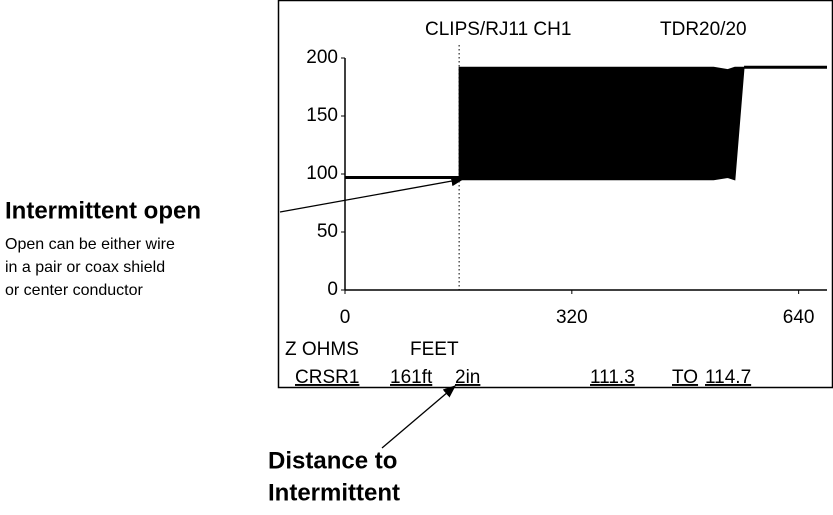 The width and height of the screenshot is (833, 515). What do you see at coordinates (322, 173) in the screenshot?
I see `y-tick-label: 100` at bounding box center [322, 173].